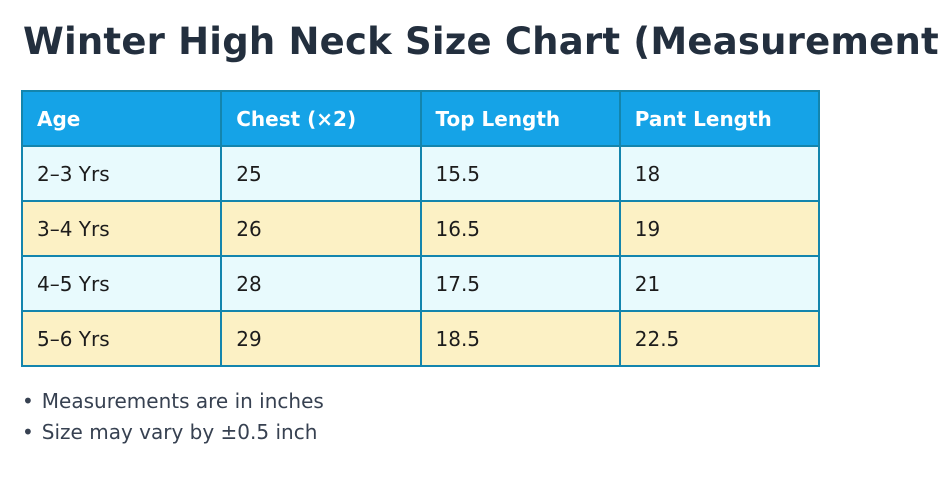 The image size is (950, 500). What do you see at coordinates (481, 41) in the screenshot?
I see `page-title: Winter High Neck Size Chart (Measurement` at bounding box center [481, 41].